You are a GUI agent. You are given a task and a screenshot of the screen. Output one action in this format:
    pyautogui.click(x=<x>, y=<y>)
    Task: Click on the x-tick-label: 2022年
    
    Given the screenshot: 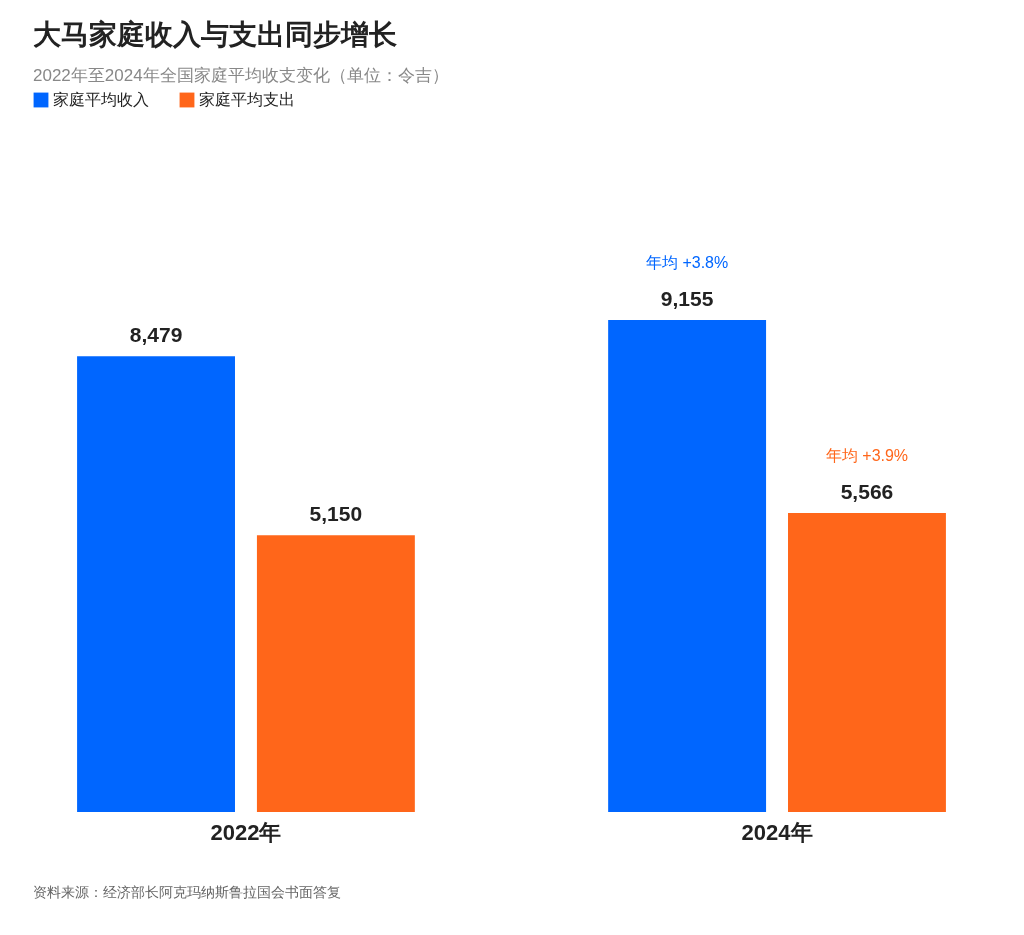 What is the action you would take?
    pyautogui.click(x=246, y=832)
    